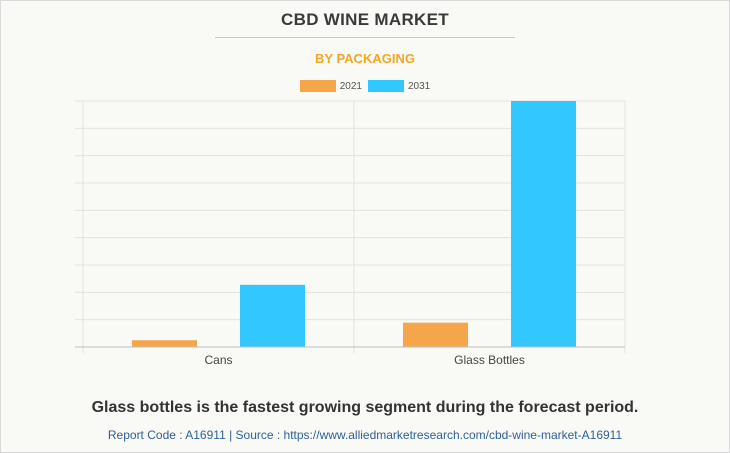  I want to click on bar-glass-bottles-2021, so click(435, 334).